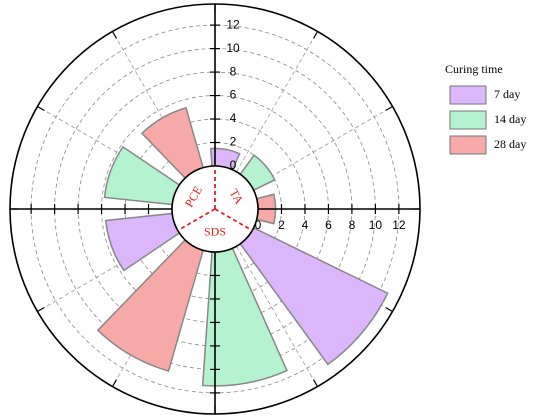 This screenshot has width=550, height=419. Describe the element at coordinates (215, 231) in the screenshot. I see `category-label: SDS` at that location.